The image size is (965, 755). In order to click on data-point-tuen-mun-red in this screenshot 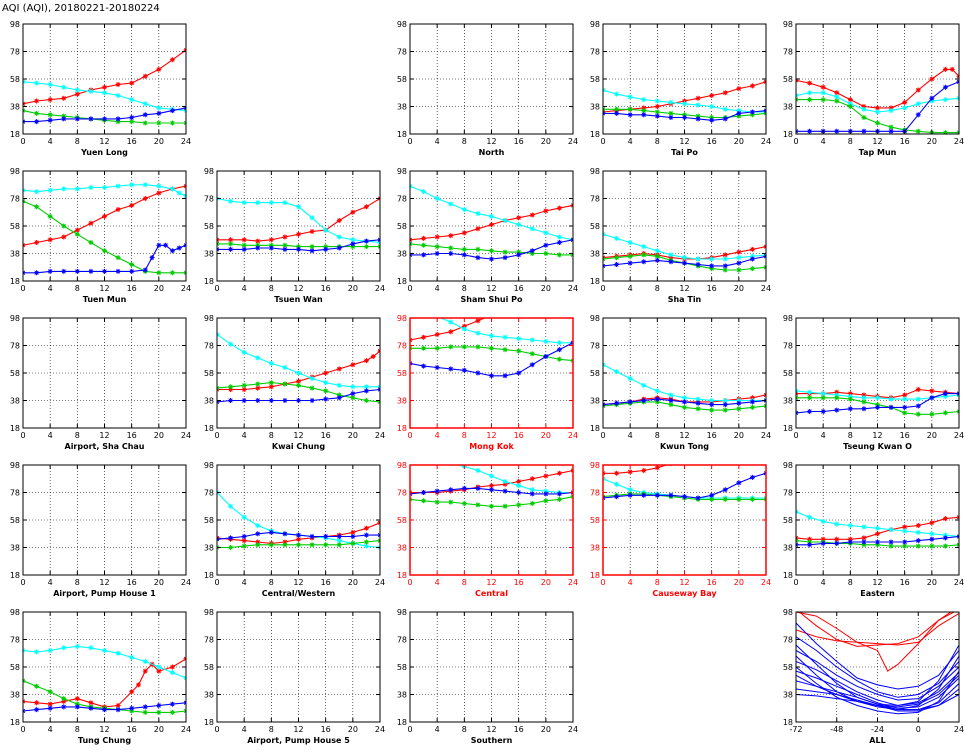, I will do `click(37, 242)`.